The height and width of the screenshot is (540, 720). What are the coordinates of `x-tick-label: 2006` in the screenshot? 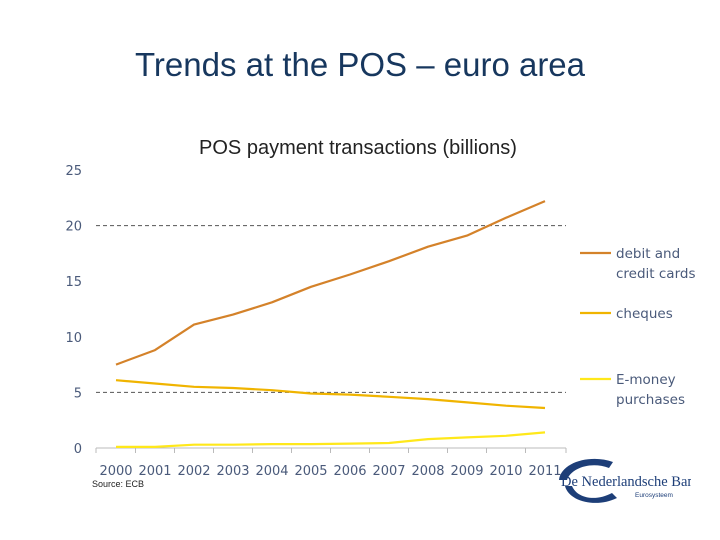 It's located at (349, 471).